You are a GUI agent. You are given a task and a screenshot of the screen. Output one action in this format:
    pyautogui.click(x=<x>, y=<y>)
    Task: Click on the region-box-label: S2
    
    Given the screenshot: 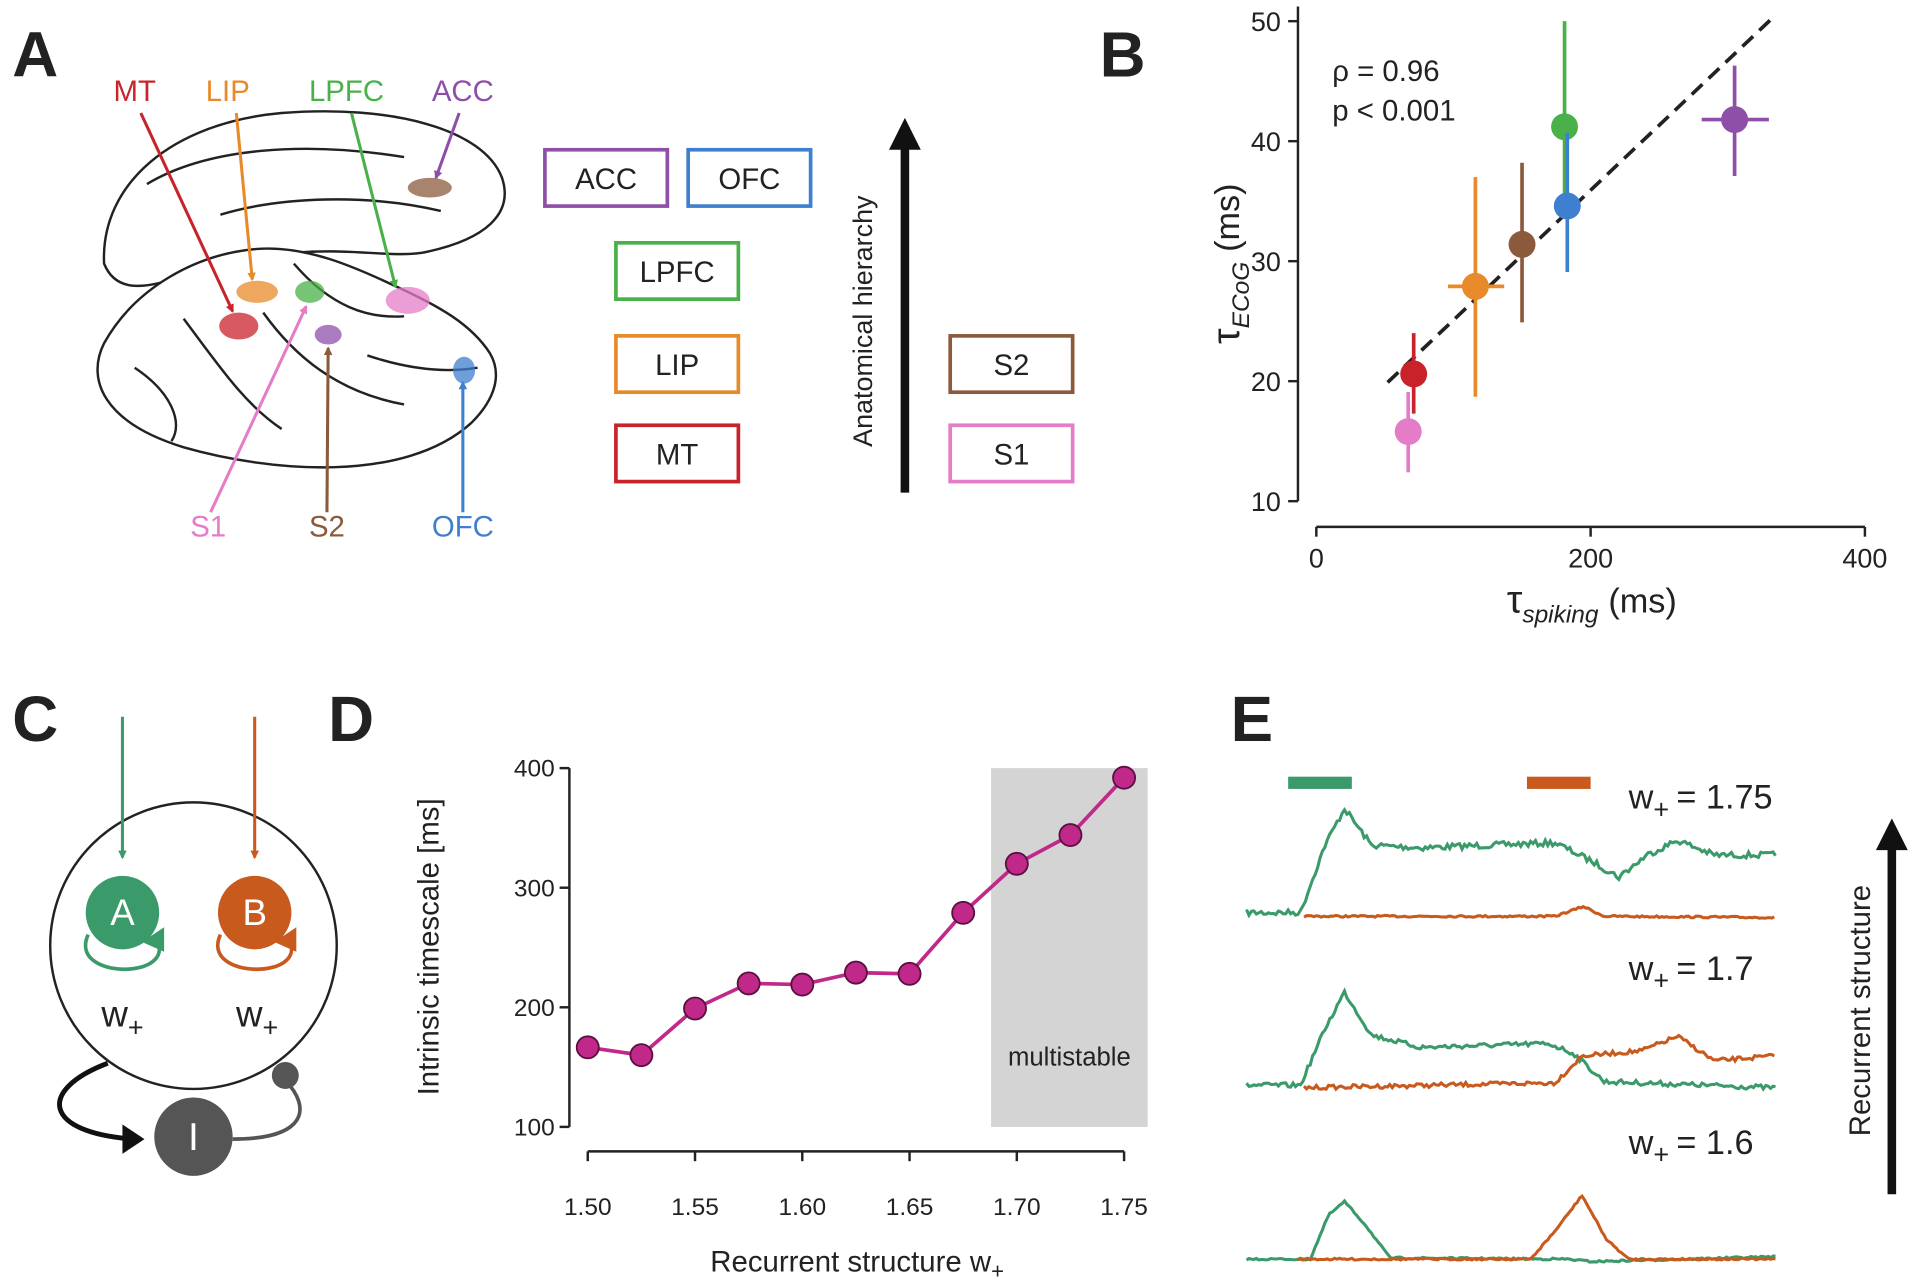 What is the action you would take?
    pyautogui.click(x=1011, y=365)
    